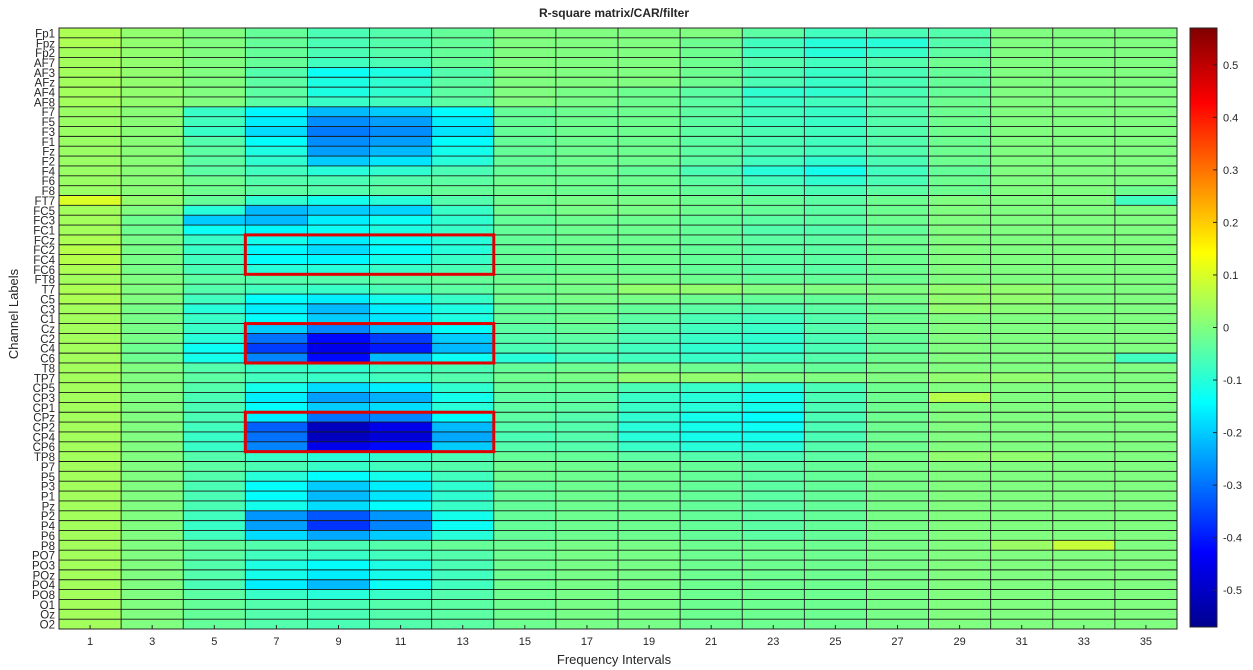 The height and width of the screenshot is (670, 1253). What do you see at coordinates (47, 616) in the screenshot?
I see `y-tick-label: Oz` at bounding box center [47, 616].